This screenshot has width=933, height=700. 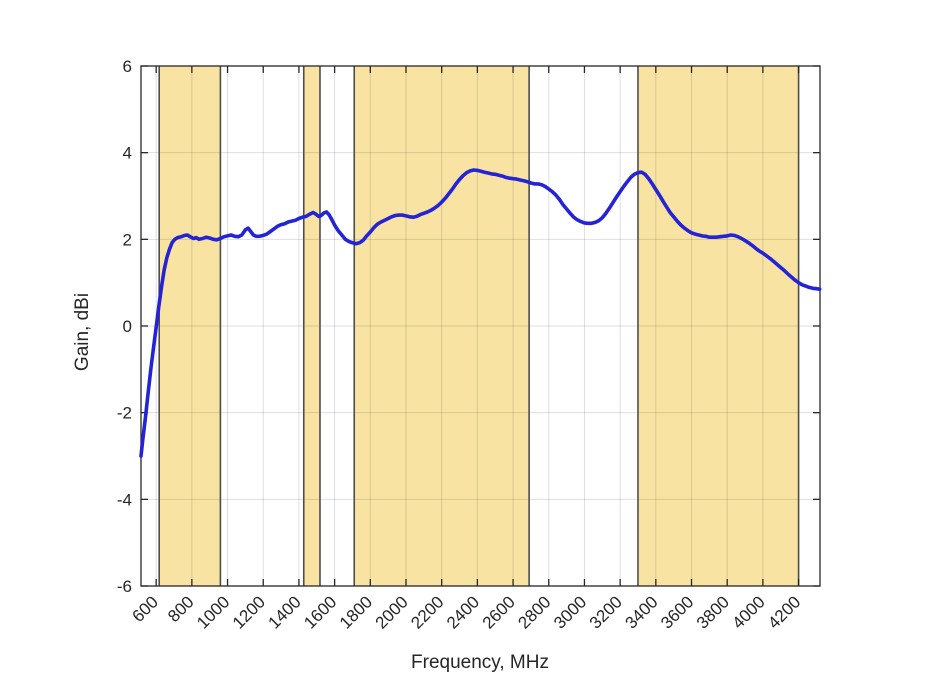 I want to click on y-tick-label: -2, so click(x=124, y=413).